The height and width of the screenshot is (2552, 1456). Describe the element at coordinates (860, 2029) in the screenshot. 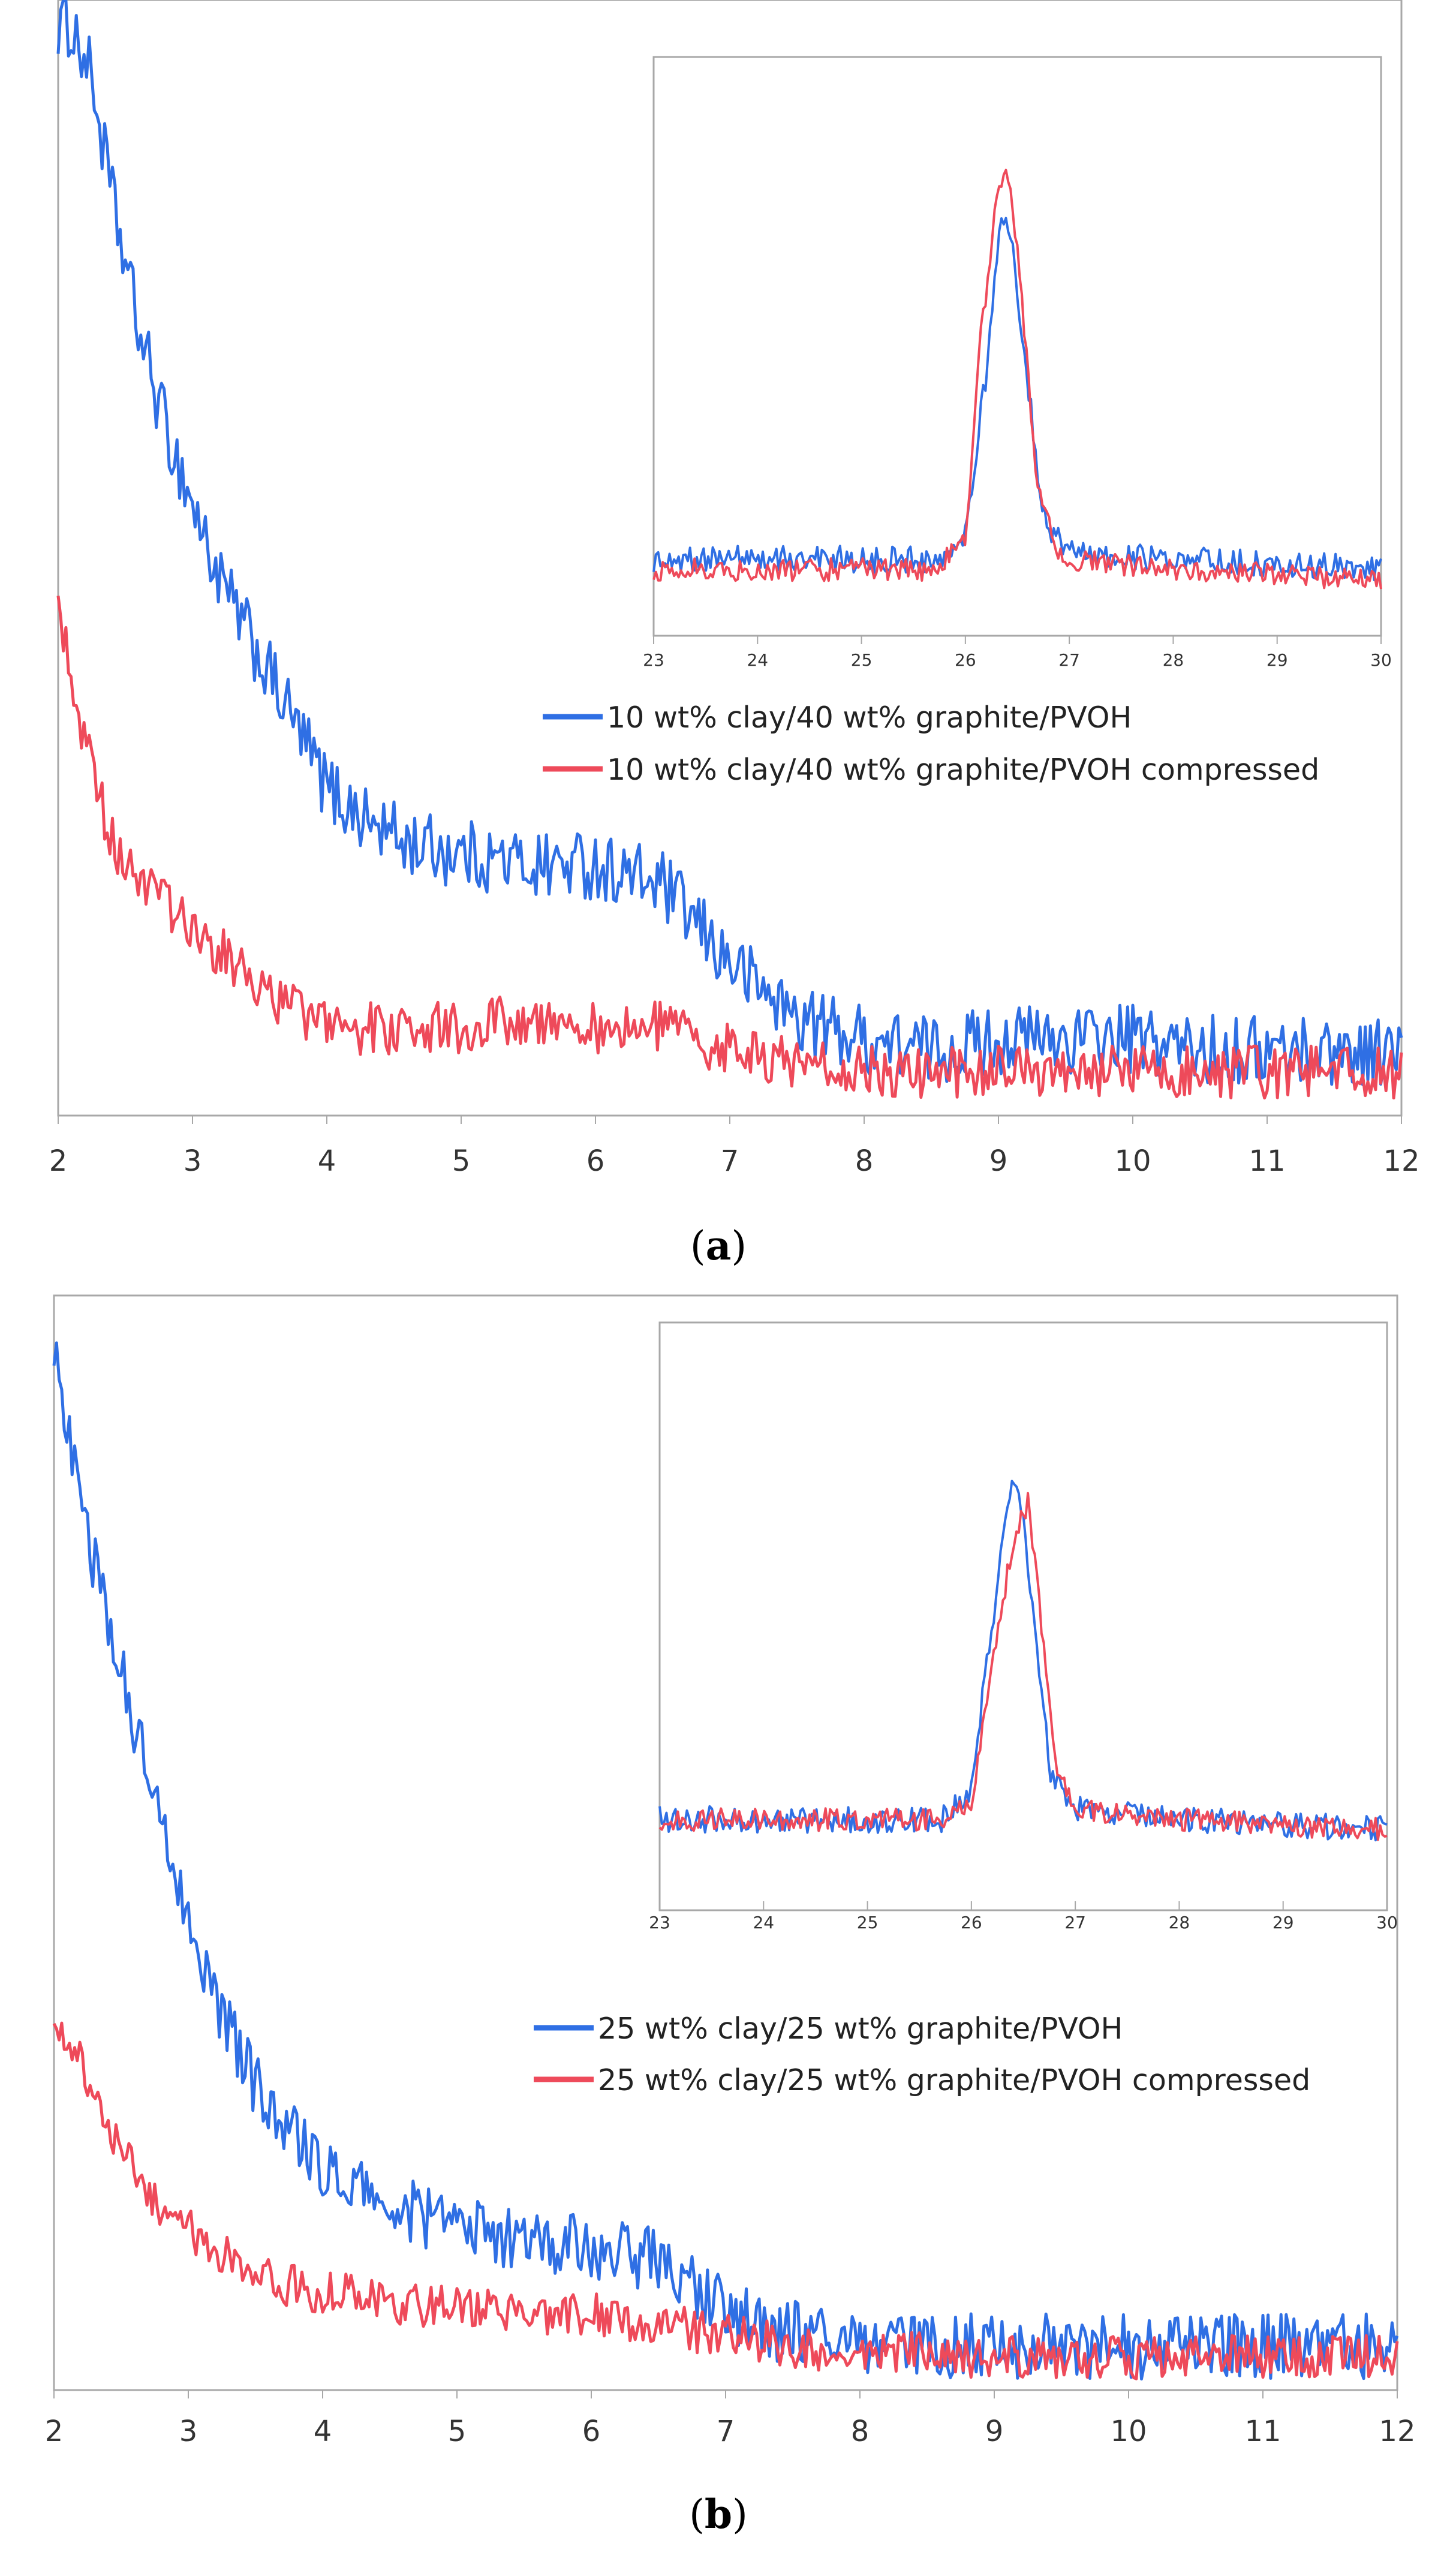

I see `legend-label-blue: 25 wt% clay/25 wt% graphite/PVOH` at that location.